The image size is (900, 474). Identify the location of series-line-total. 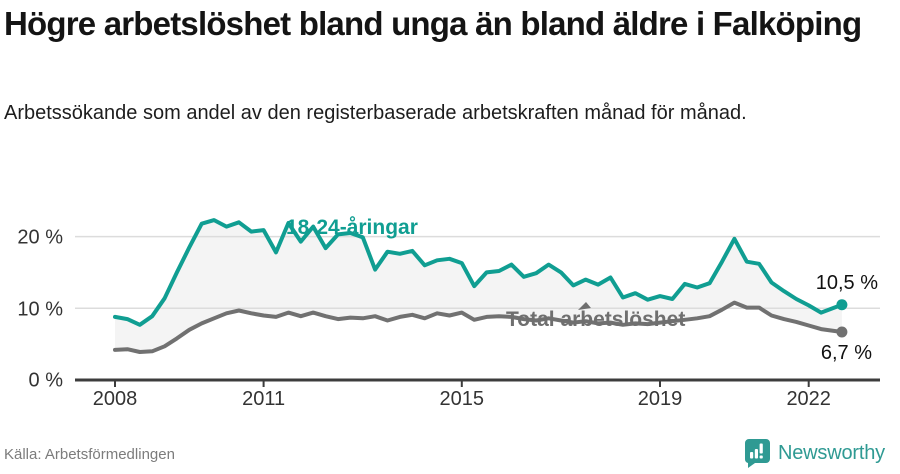
(478, 327).